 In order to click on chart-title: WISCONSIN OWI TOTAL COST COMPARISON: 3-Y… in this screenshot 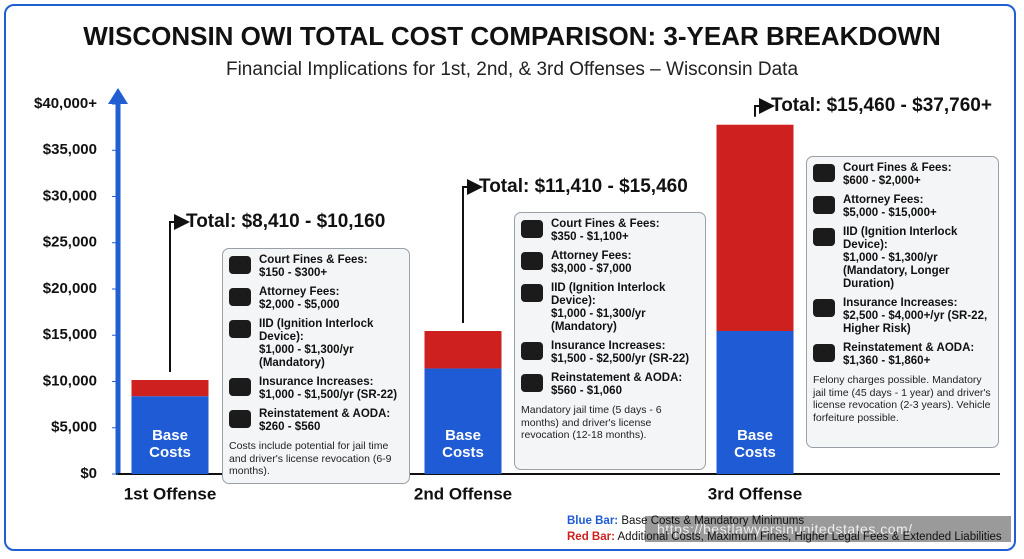, I will do `click(512, 36)`.